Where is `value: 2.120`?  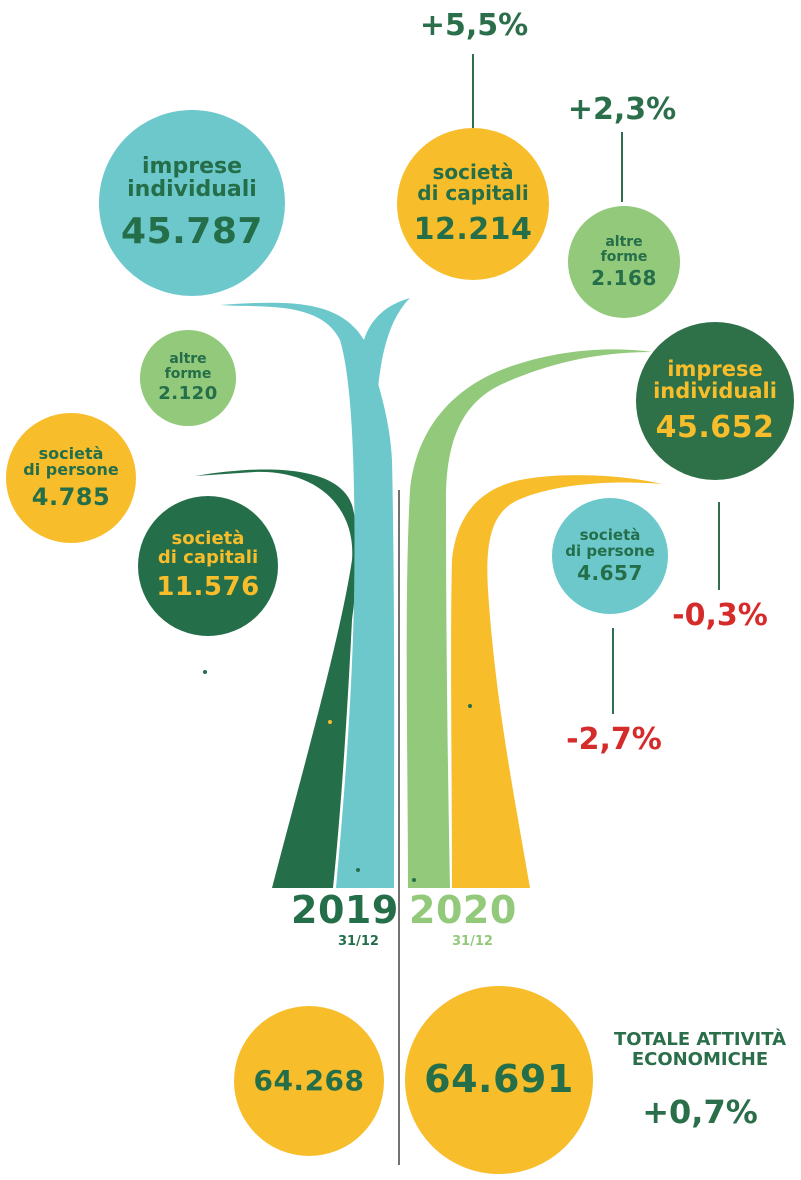
value: 2.120 is located at coordinates (188, 394).